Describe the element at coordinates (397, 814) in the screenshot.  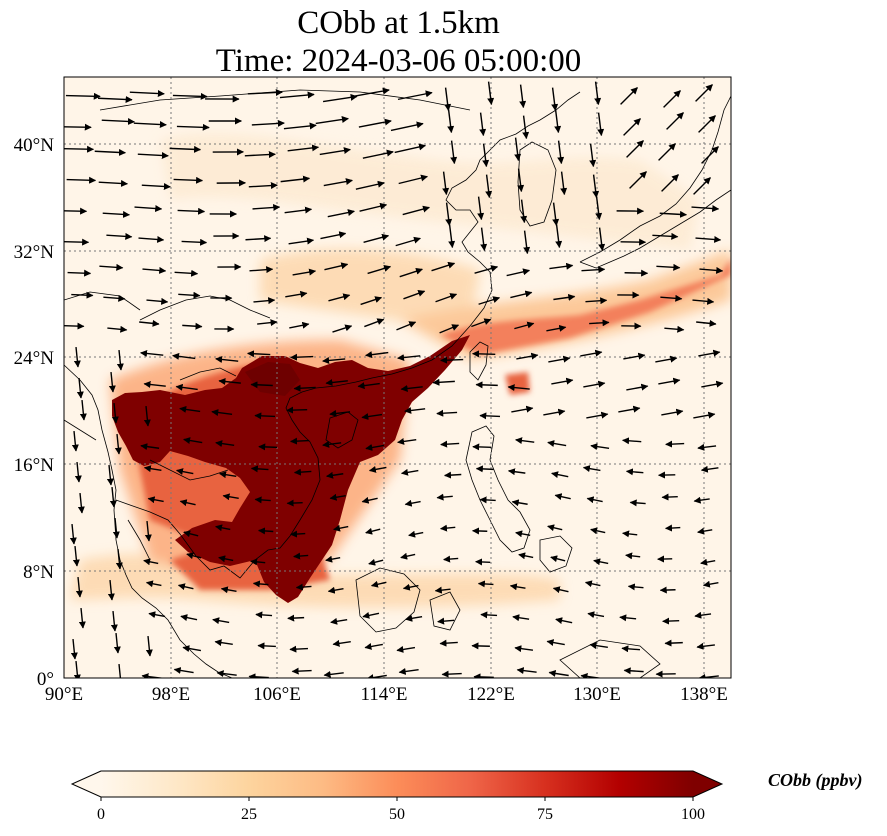
I see `colorbar-tick-50: 50` at that location.